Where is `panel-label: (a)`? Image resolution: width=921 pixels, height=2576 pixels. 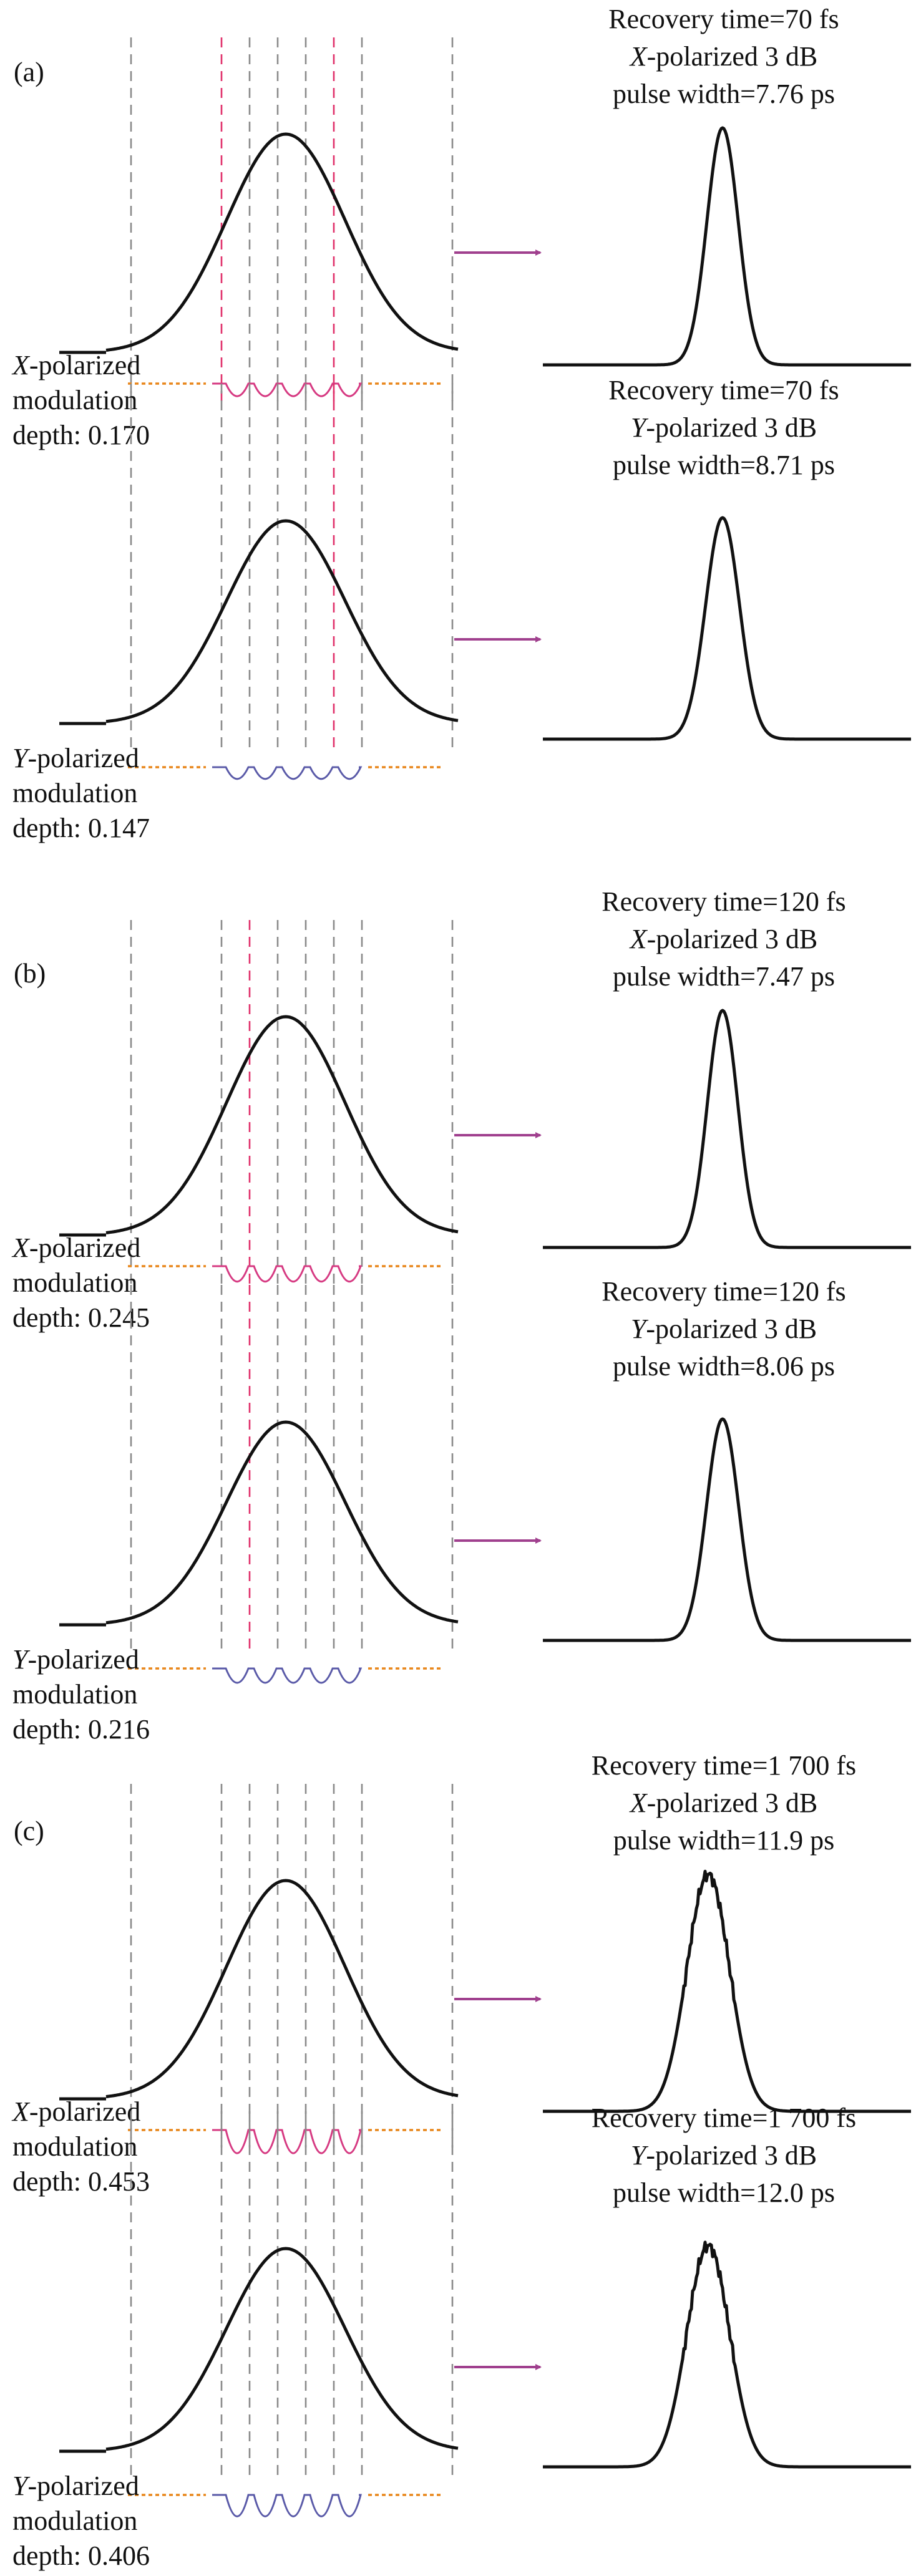 panel-label: (a) is located at coordinates (29, 72).